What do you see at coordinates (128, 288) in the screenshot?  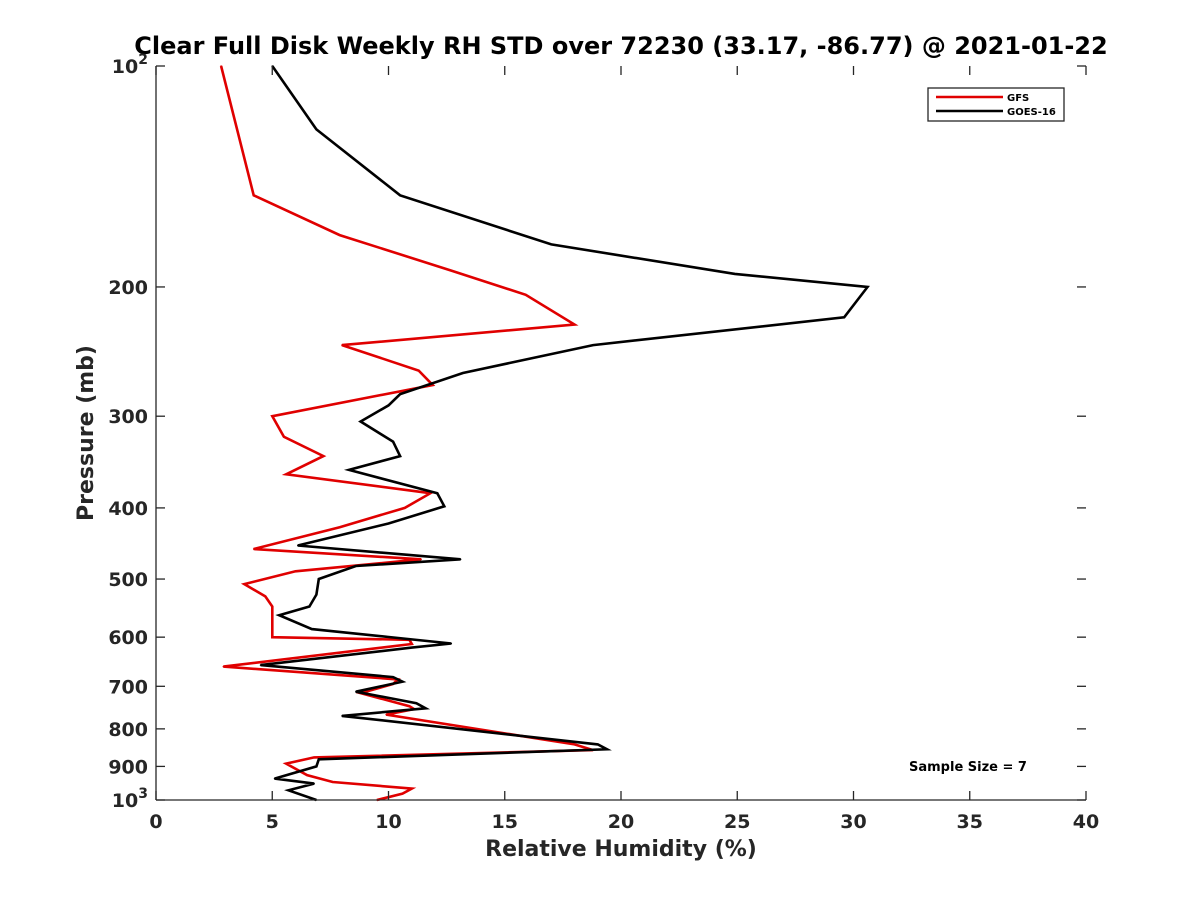 I see `y-tick-label-200: 200` at bounding box center [128, 288].